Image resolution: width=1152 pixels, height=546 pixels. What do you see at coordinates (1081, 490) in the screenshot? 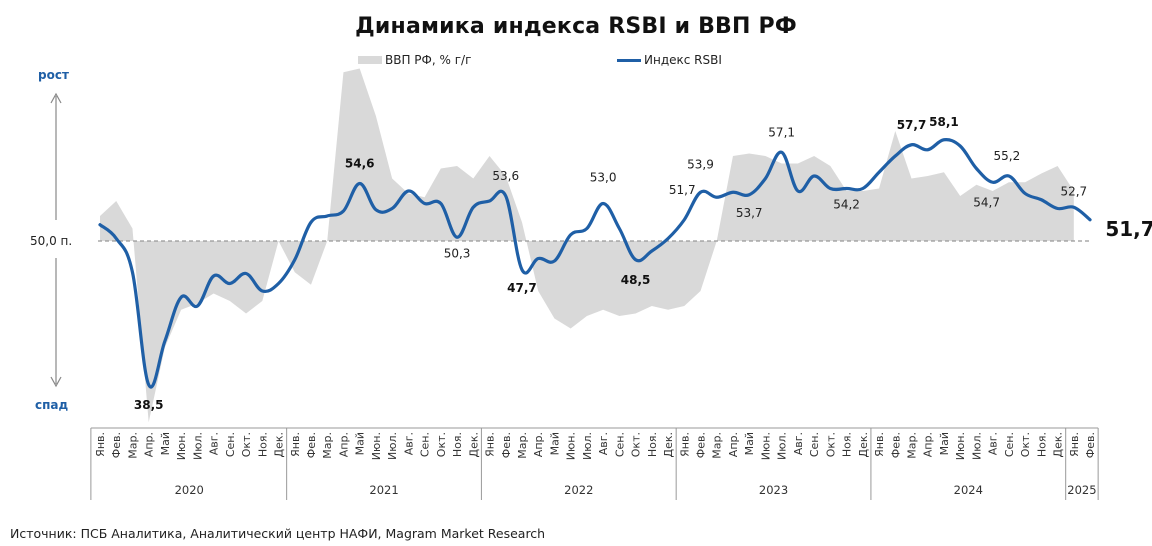
I see `x-tick-year: 2025` at bounding box center [1081, 490].